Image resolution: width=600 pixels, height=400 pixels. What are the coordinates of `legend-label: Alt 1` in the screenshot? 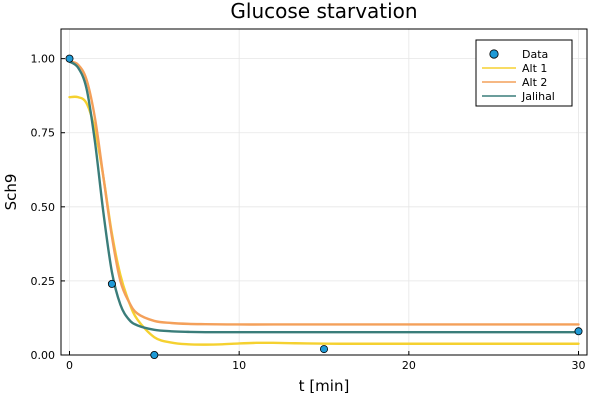 It's located at (534, 68).